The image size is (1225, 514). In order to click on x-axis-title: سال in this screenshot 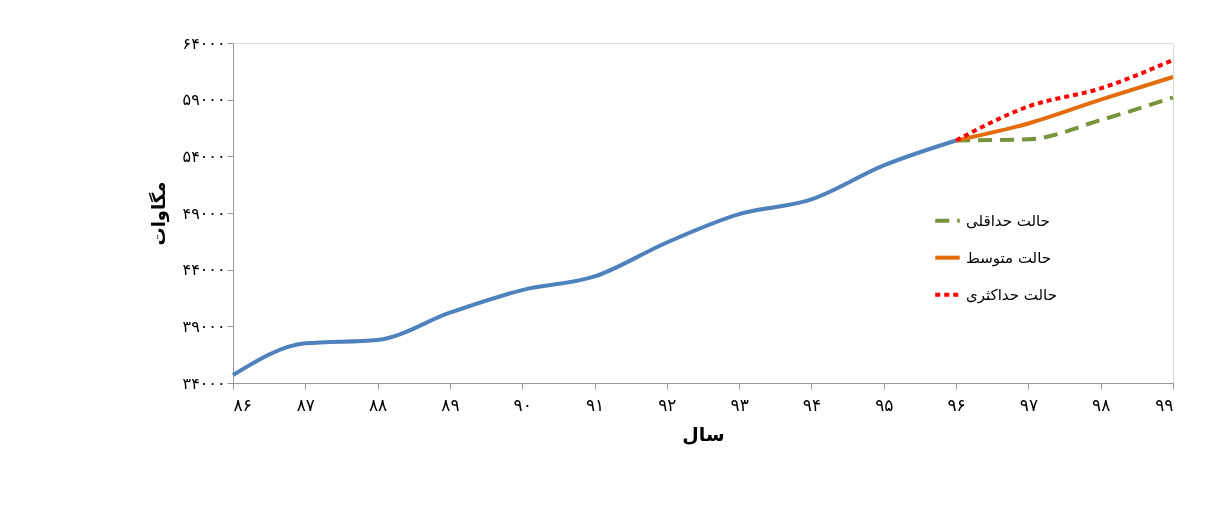, I will do `click(703, 433)`.